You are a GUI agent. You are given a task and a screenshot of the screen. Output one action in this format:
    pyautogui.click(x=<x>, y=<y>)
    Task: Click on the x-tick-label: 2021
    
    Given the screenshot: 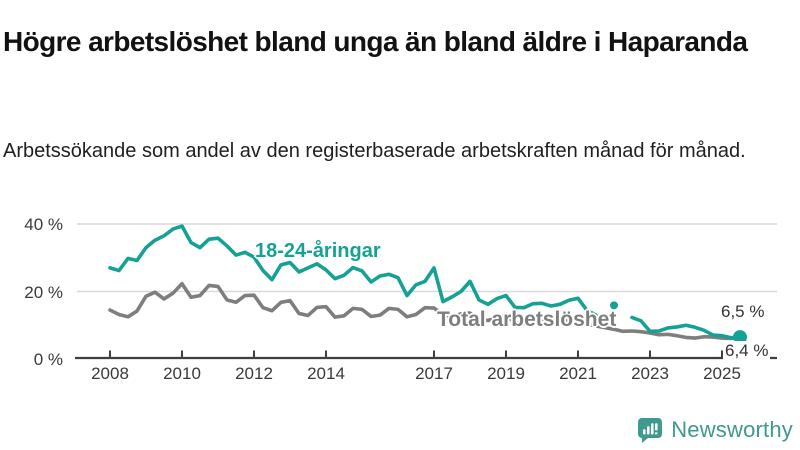 What is the action you would take?
    pyautogui.click(x=578, y=373)
    